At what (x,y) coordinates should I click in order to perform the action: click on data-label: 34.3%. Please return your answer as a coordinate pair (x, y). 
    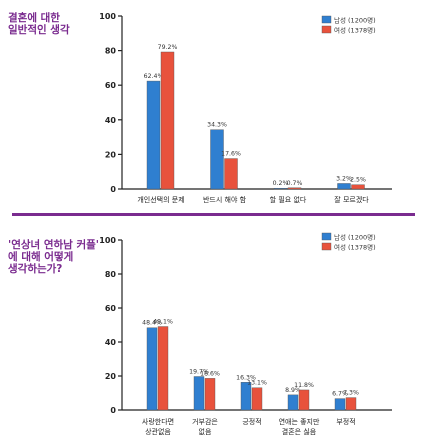
    Looking at the image, I should click on (217, 125).